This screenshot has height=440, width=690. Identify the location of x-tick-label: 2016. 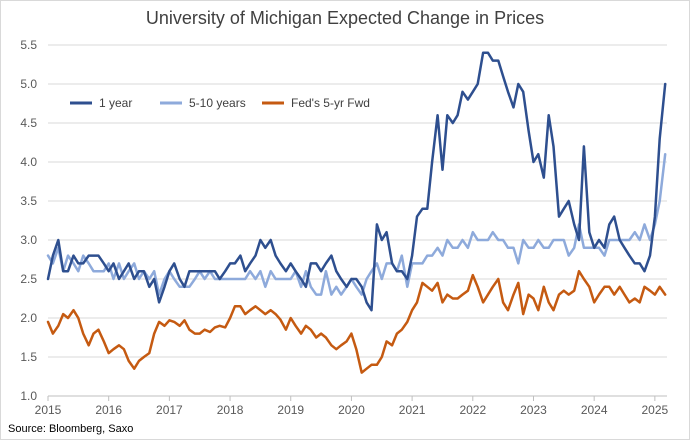
(108, 410).